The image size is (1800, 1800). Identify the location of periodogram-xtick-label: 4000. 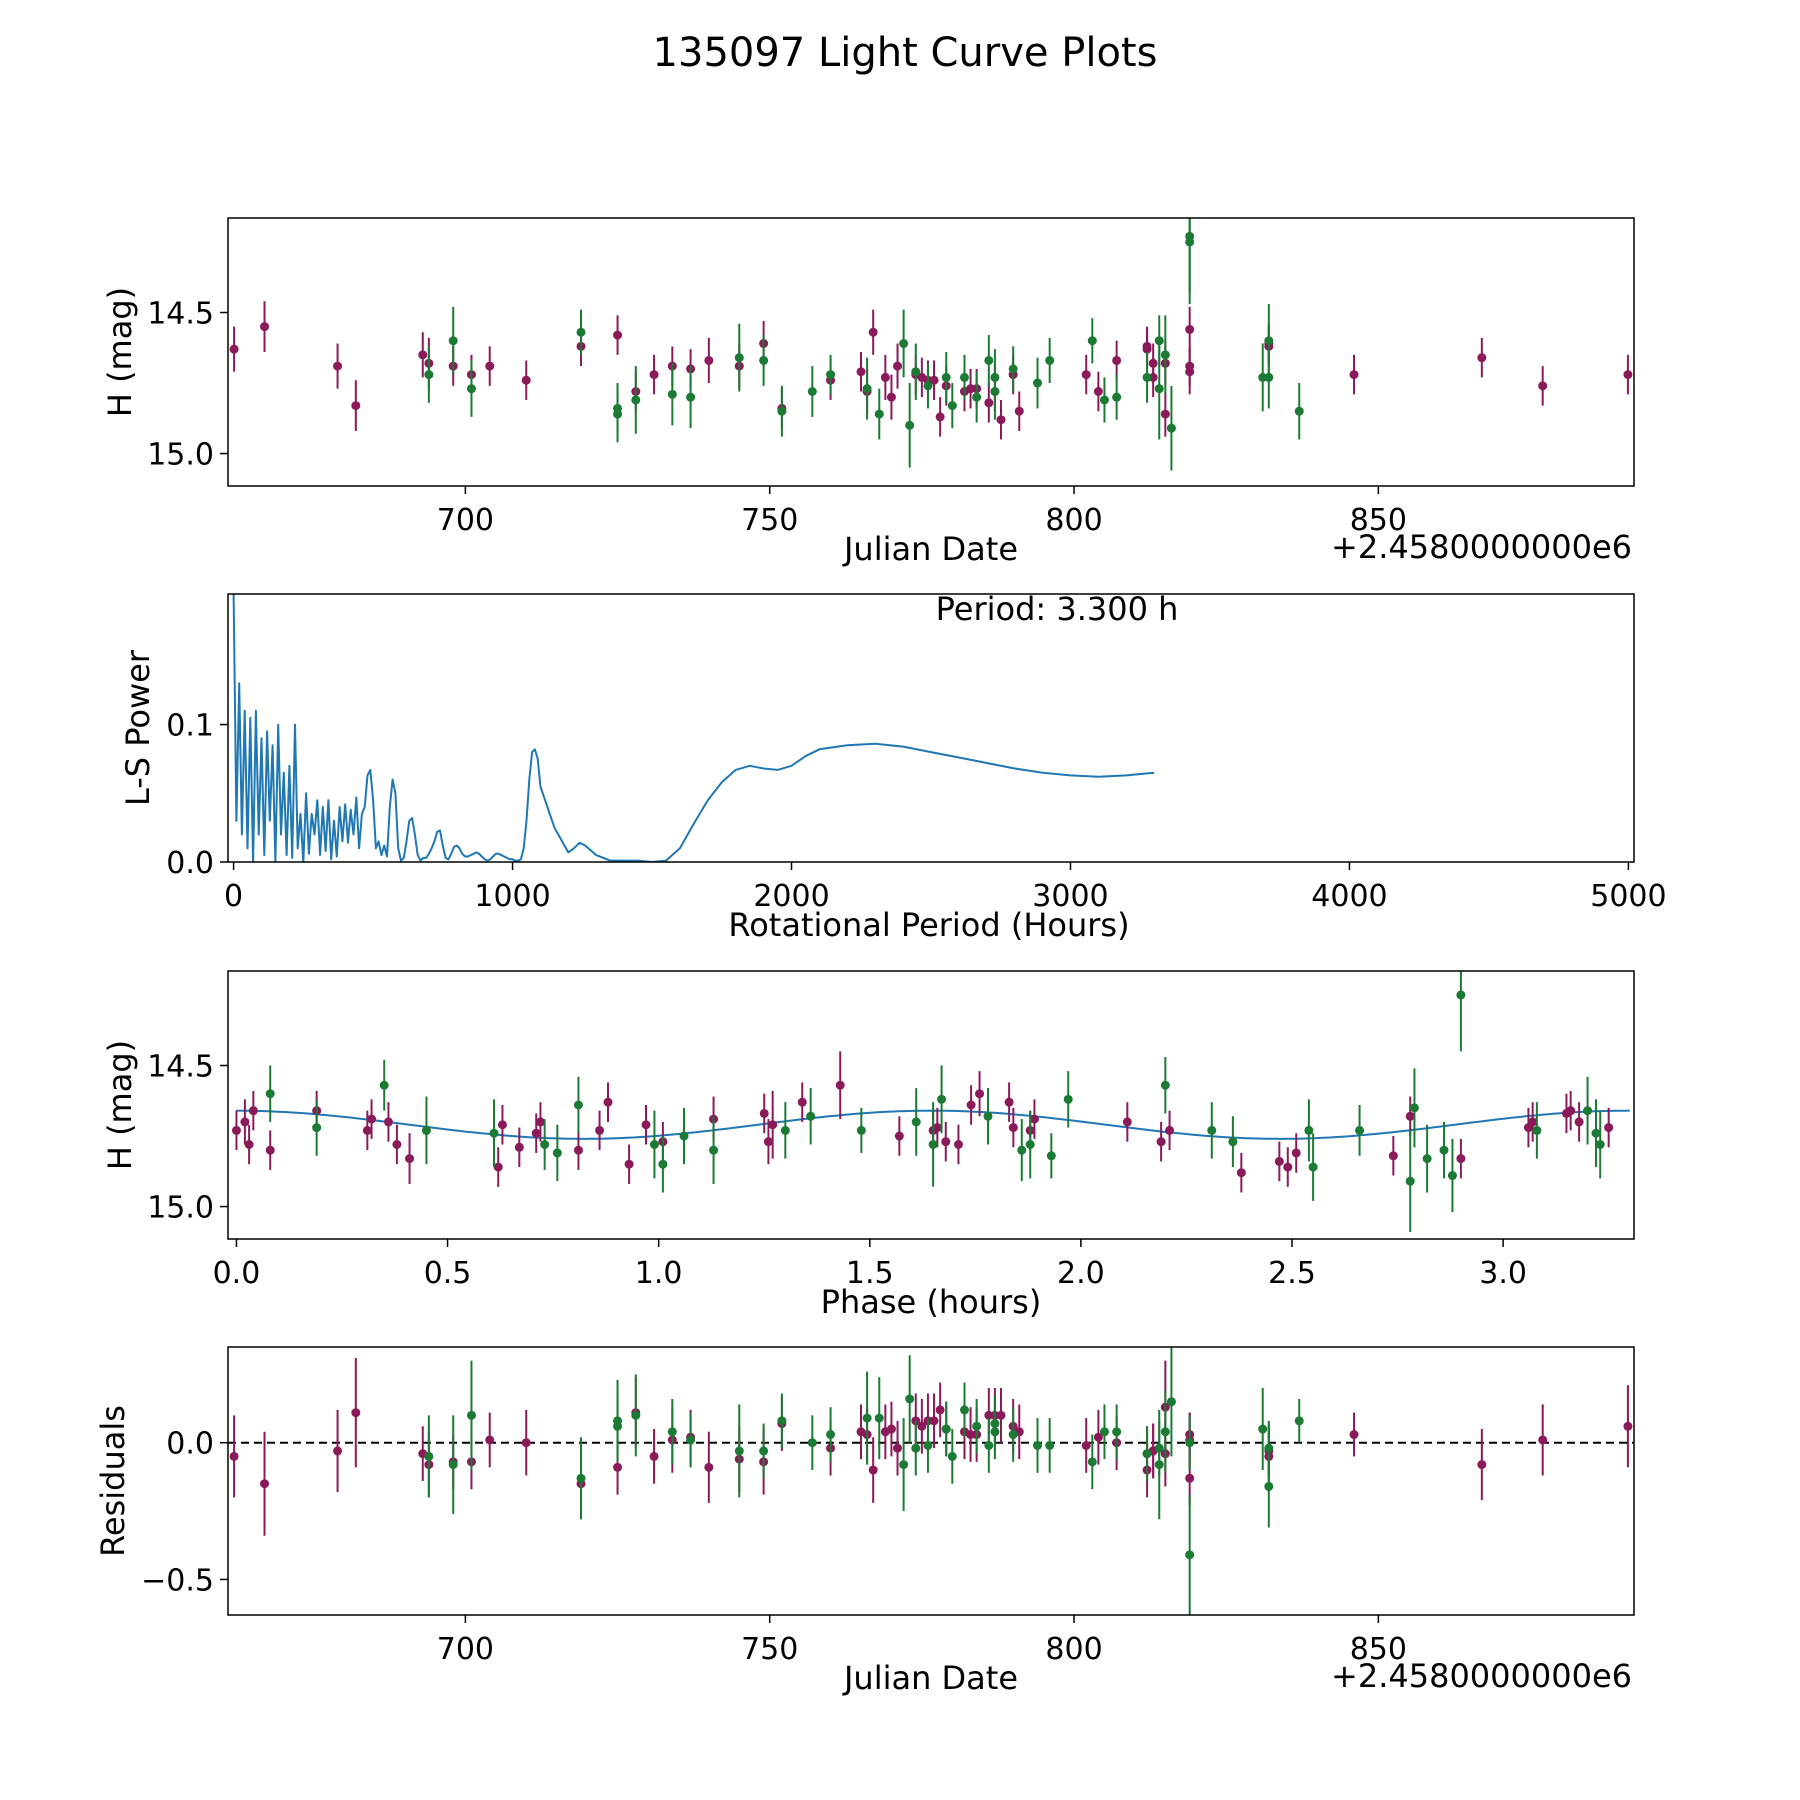
(1349, 896).